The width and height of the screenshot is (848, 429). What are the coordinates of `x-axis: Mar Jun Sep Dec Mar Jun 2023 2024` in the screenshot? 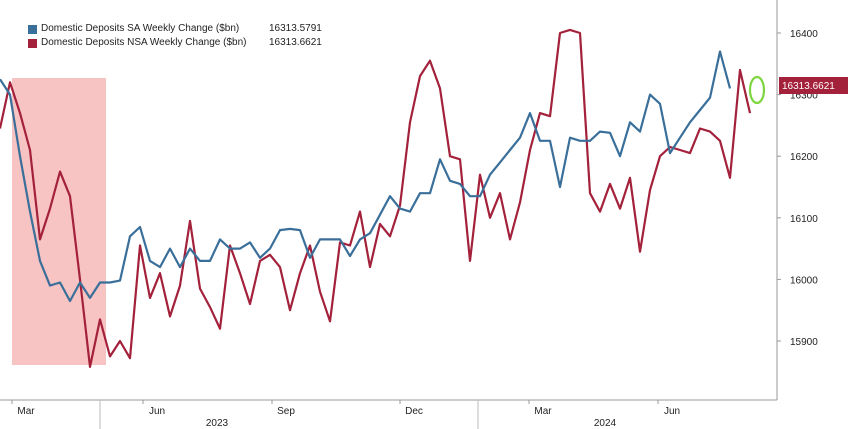 It's located at (388, 414).